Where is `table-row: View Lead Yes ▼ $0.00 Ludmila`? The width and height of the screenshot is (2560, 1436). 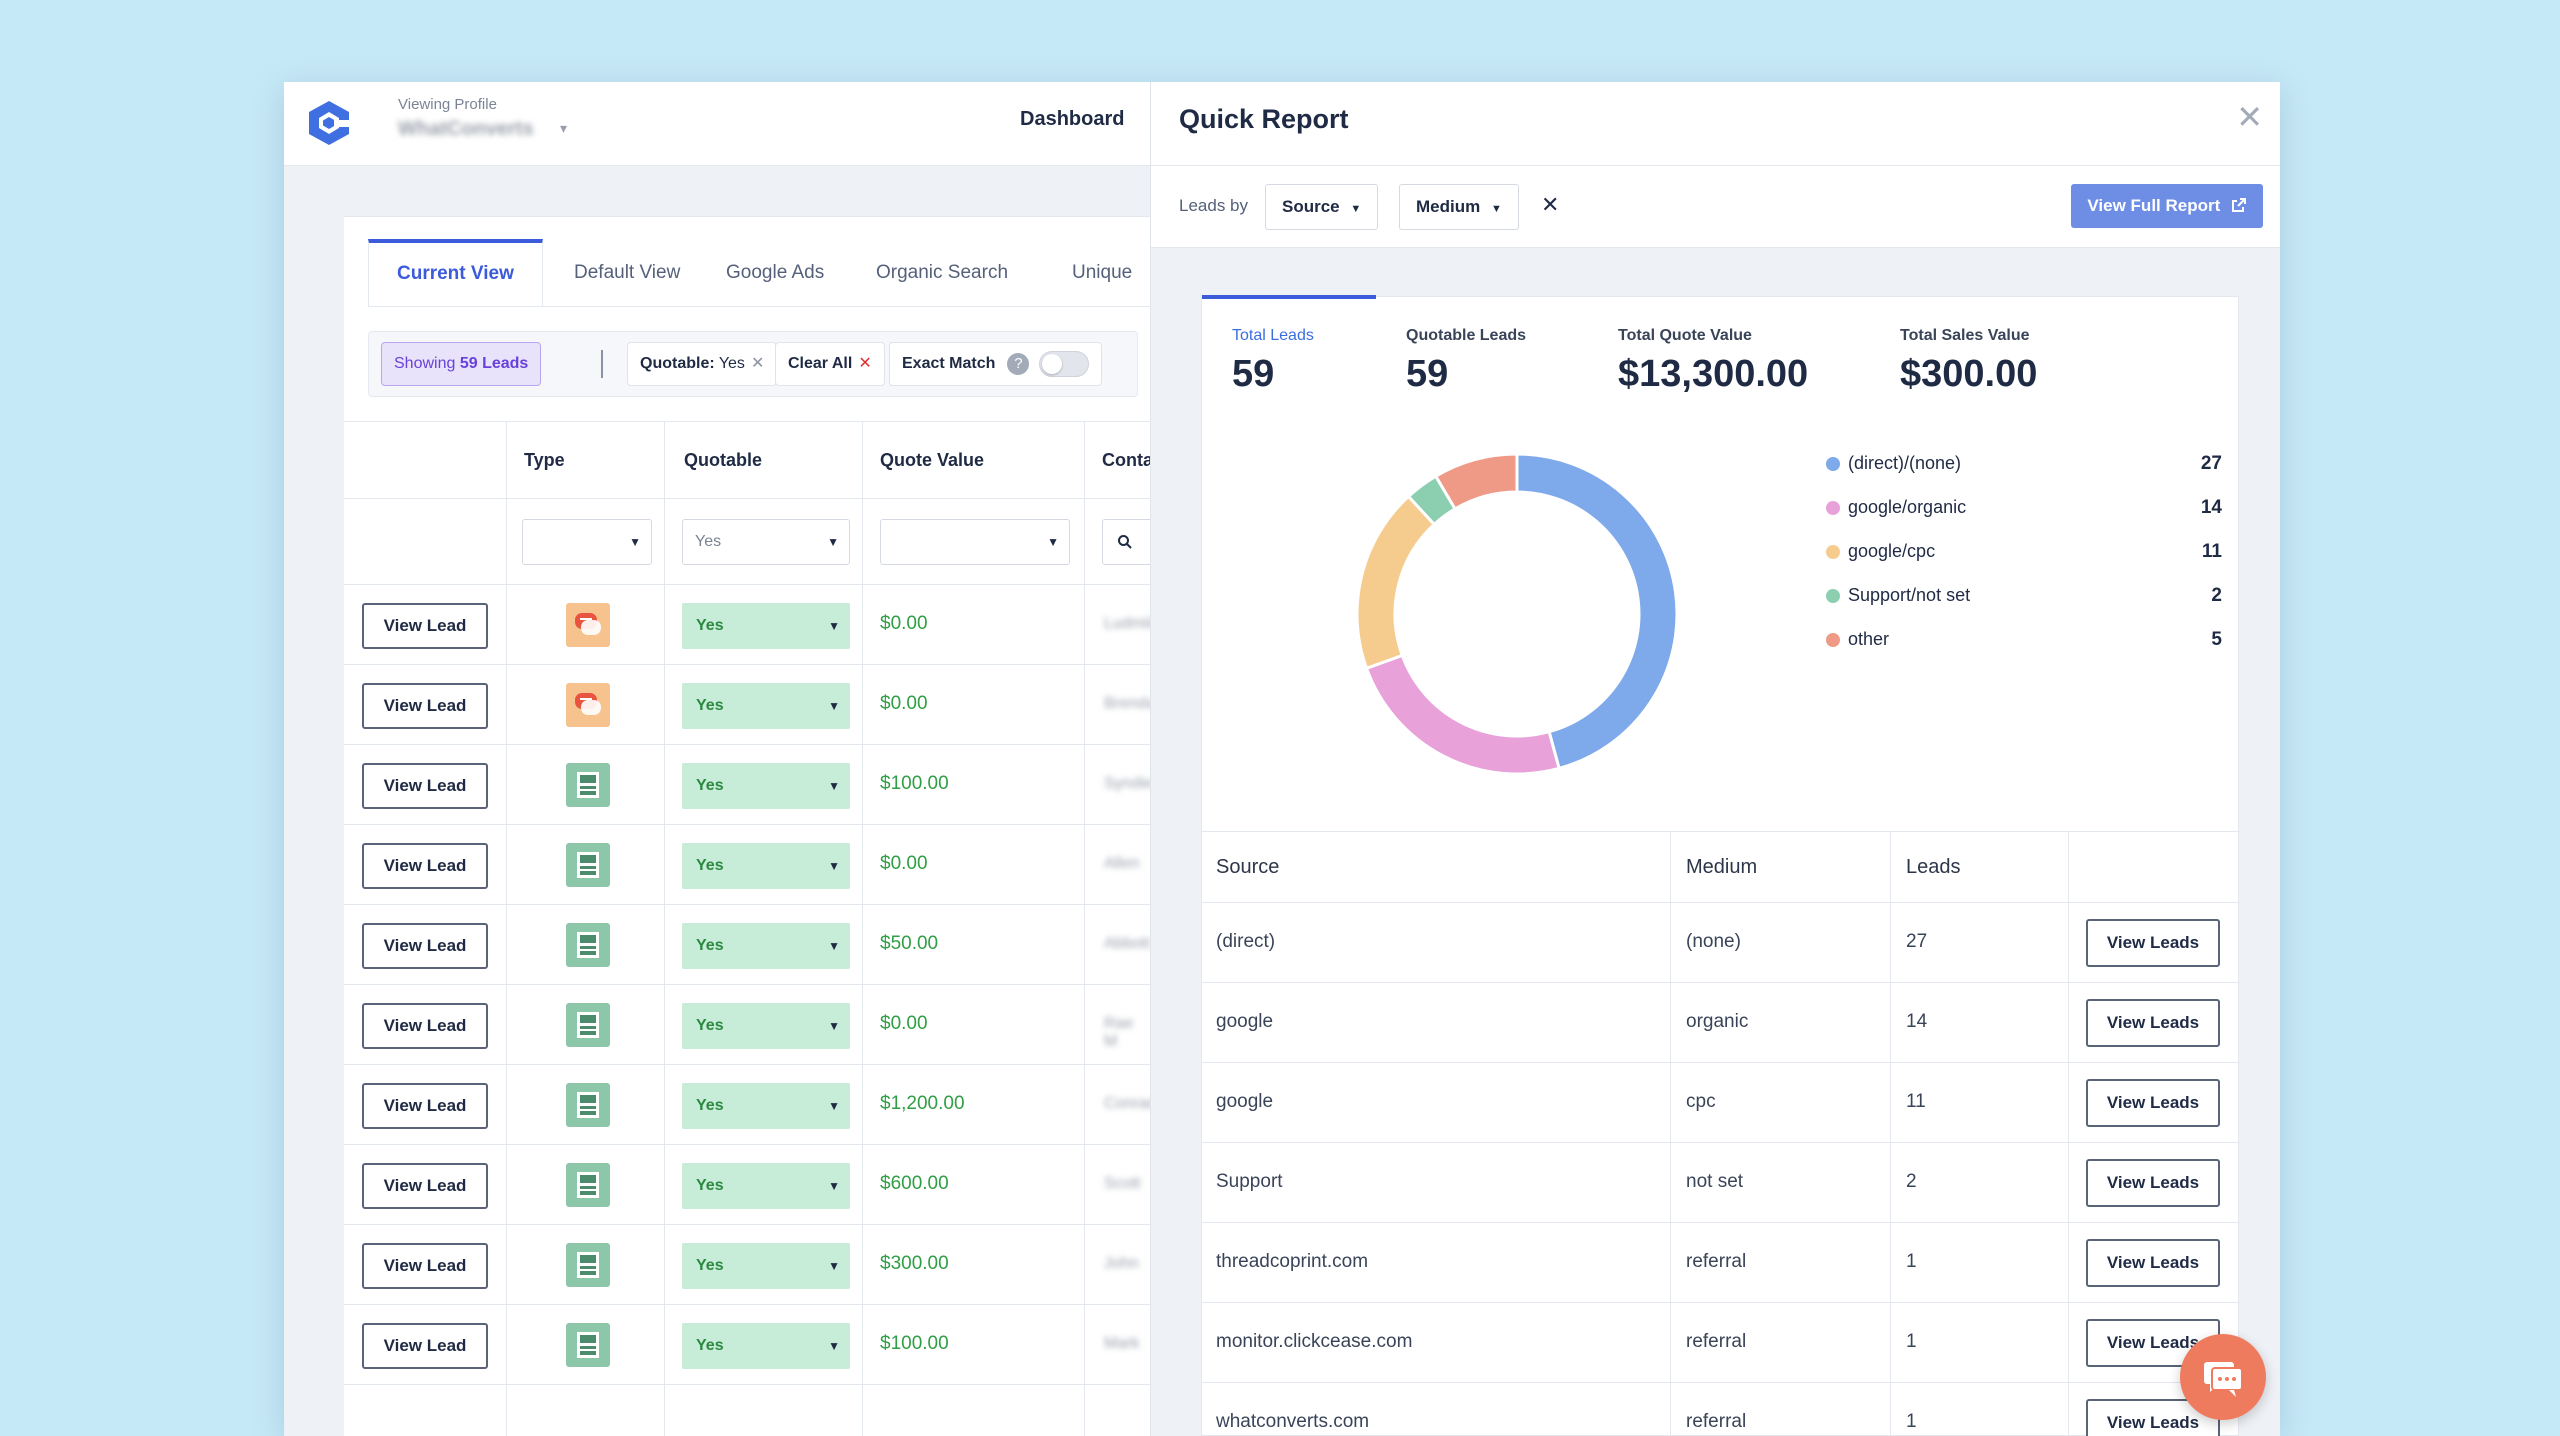
table-row: View Lead Yes ▼ $0.00 Ludmila is located at coordinates (752, 625).